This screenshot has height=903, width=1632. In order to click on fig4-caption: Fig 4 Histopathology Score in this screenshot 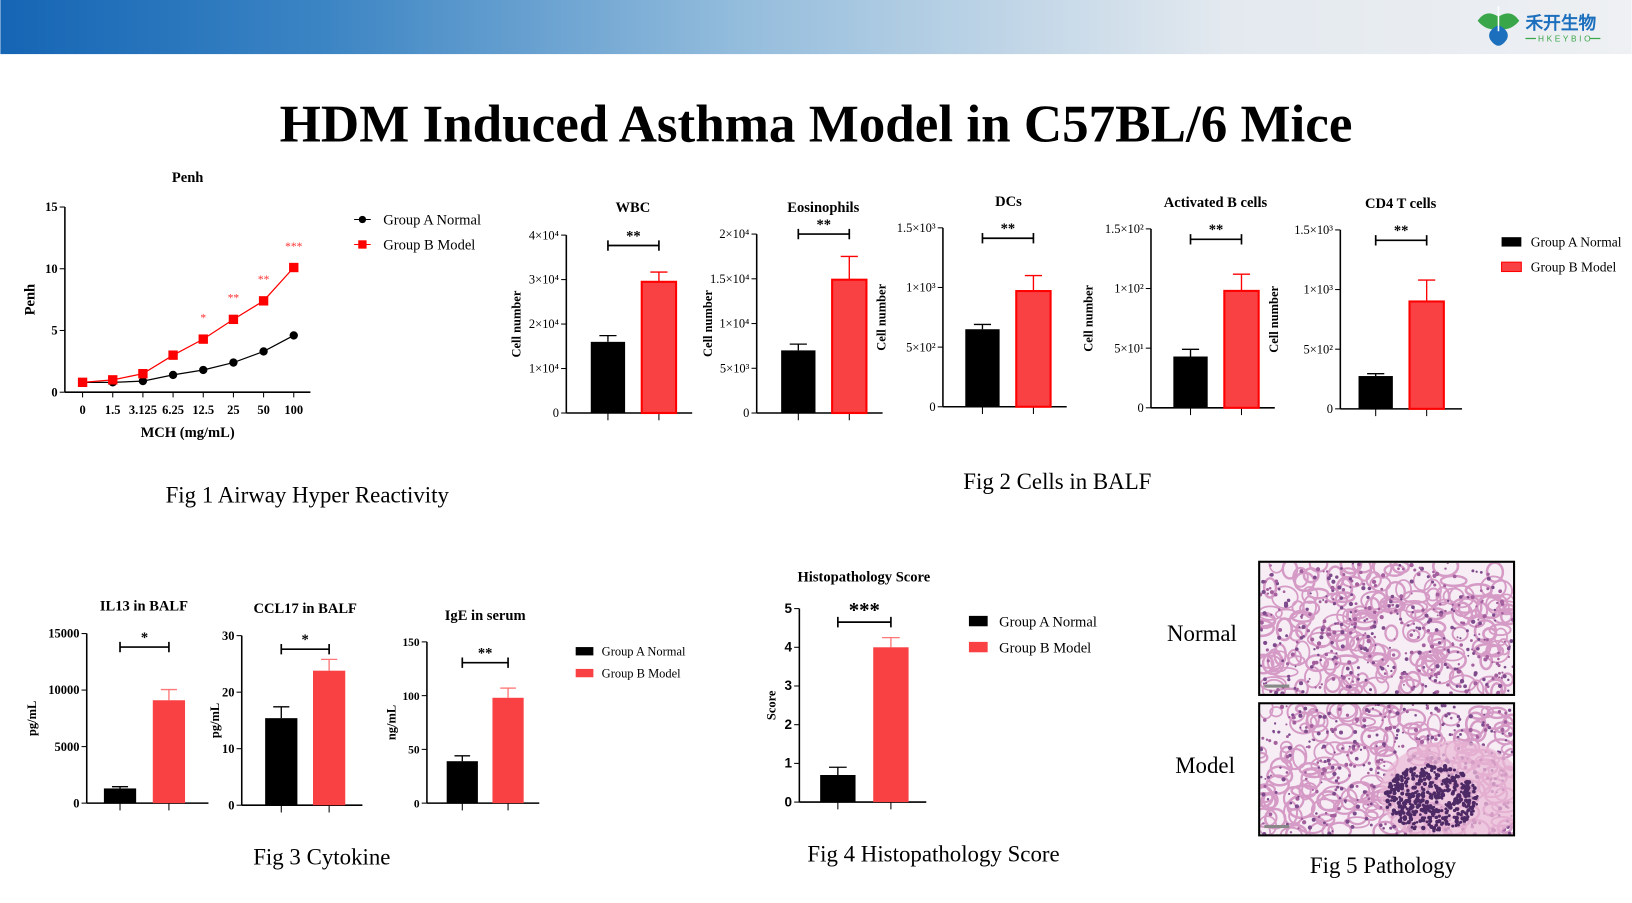, I will do `click(933, 853)`.